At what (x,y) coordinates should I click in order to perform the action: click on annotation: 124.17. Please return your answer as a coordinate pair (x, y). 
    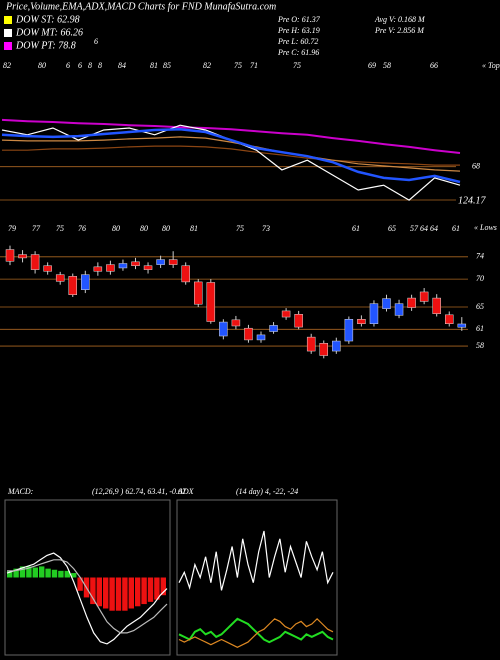
    Looking at the image, I should click on (472, 200).